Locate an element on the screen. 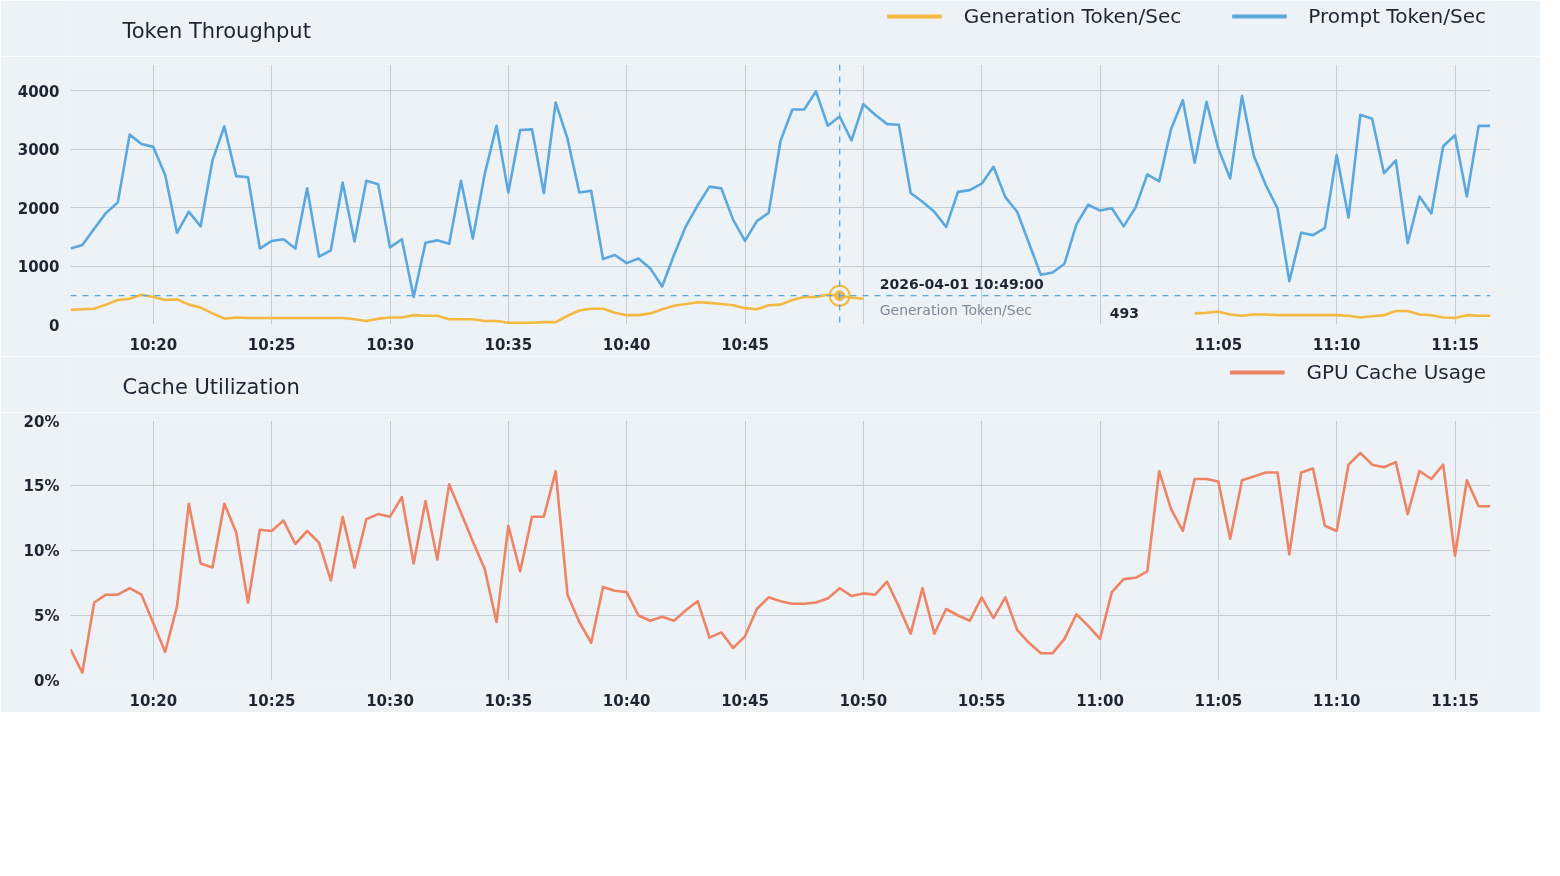  chart-title: Cache Utilization is located at coordinates (211, 386).